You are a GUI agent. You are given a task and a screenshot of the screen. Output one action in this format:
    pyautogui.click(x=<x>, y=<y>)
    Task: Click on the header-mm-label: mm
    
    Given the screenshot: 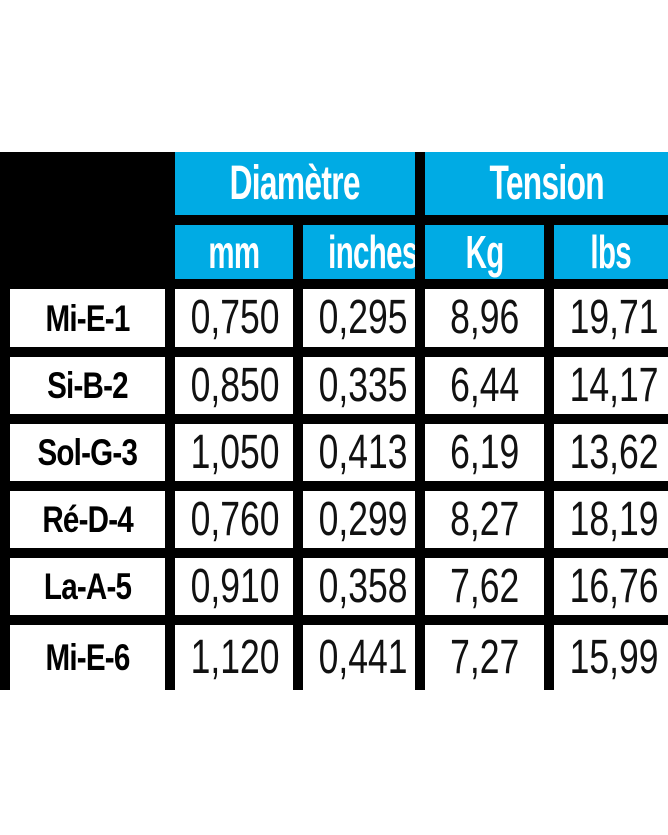 What is the action you would take?
    pyautogui.click(x=234, y=252)
    